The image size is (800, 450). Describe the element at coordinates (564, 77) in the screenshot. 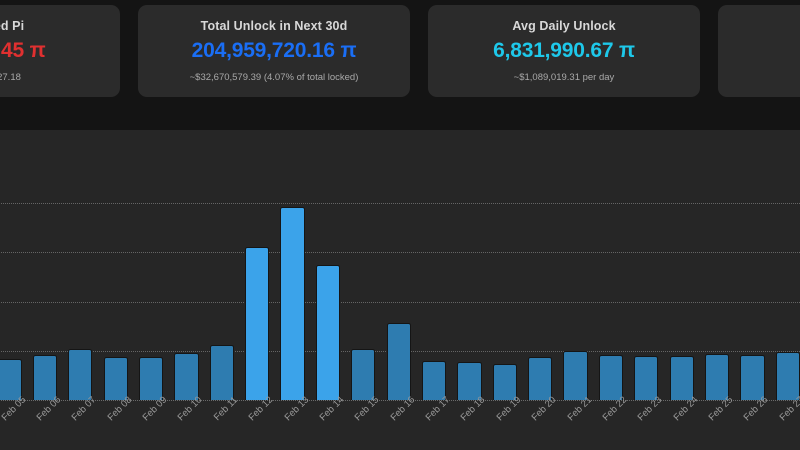

I see `stat-card-subtitle: ~$1,089,019.31 per day` at that location.